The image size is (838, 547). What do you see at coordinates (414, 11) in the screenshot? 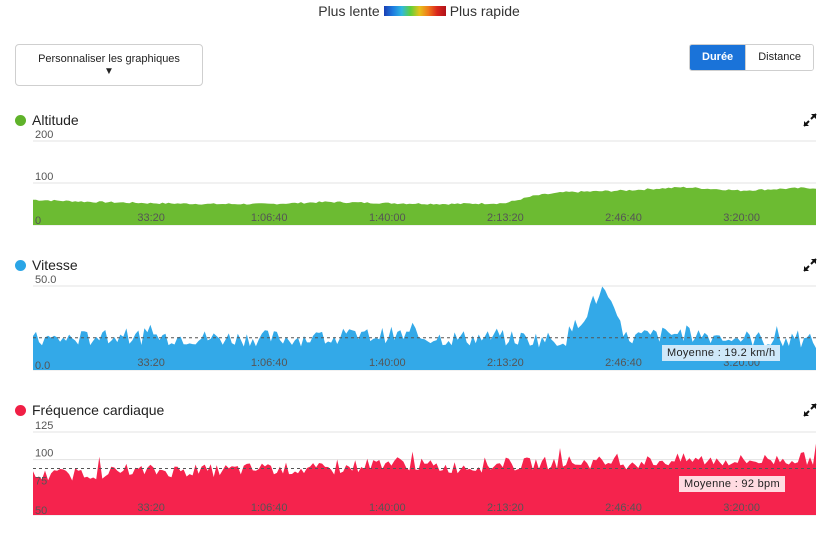
I see `speed-gradient-bar` at bounding box center [414, 11].